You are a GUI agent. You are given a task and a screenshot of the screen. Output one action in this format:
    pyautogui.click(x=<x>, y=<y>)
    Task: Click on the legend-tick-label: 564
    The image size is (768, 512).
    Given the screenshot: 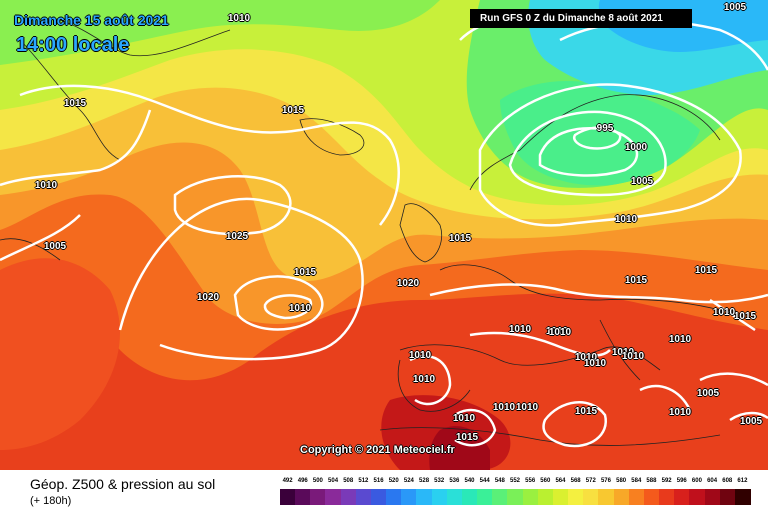 What is the action you would take?
    pyautogui.click(x=560, y=481)
    